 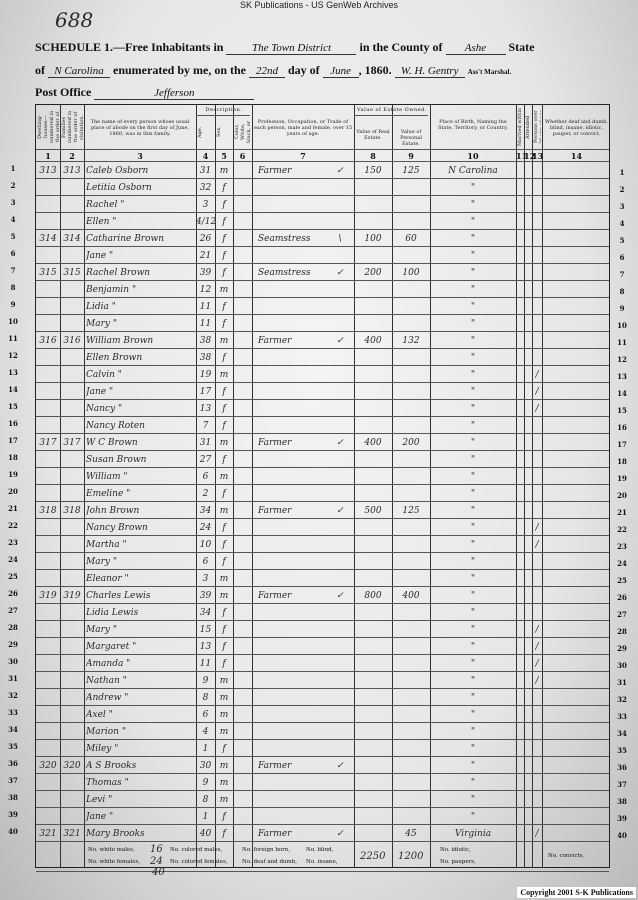 I want to click on line-number-right: 31, so click(x=622, y=682).